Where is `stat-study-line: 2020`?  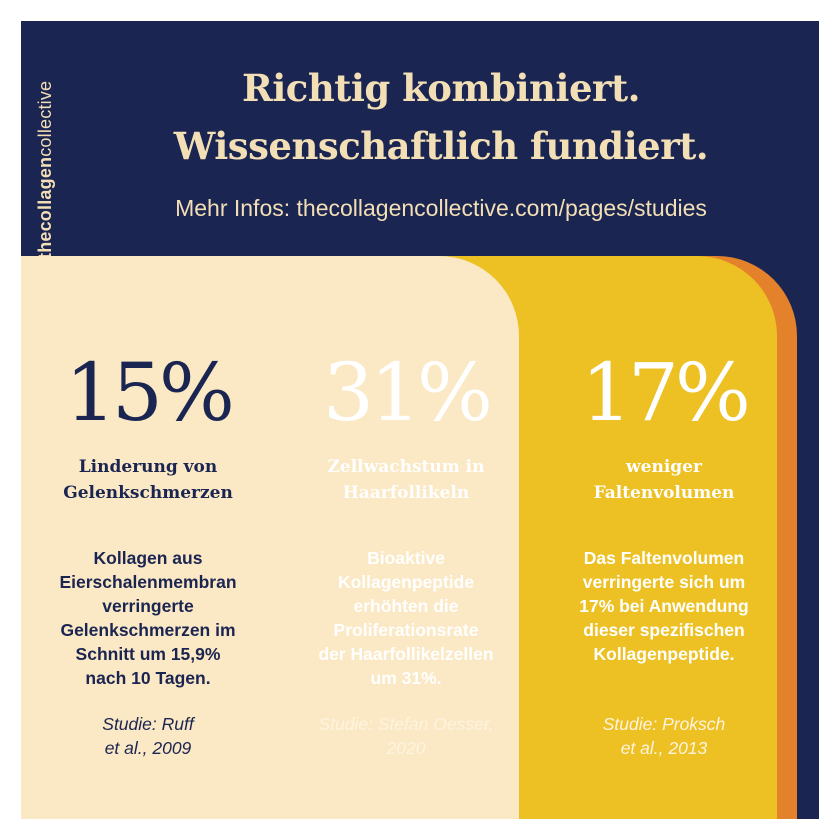
stat-study-line: 2020 is located at coordinates (406, 748).